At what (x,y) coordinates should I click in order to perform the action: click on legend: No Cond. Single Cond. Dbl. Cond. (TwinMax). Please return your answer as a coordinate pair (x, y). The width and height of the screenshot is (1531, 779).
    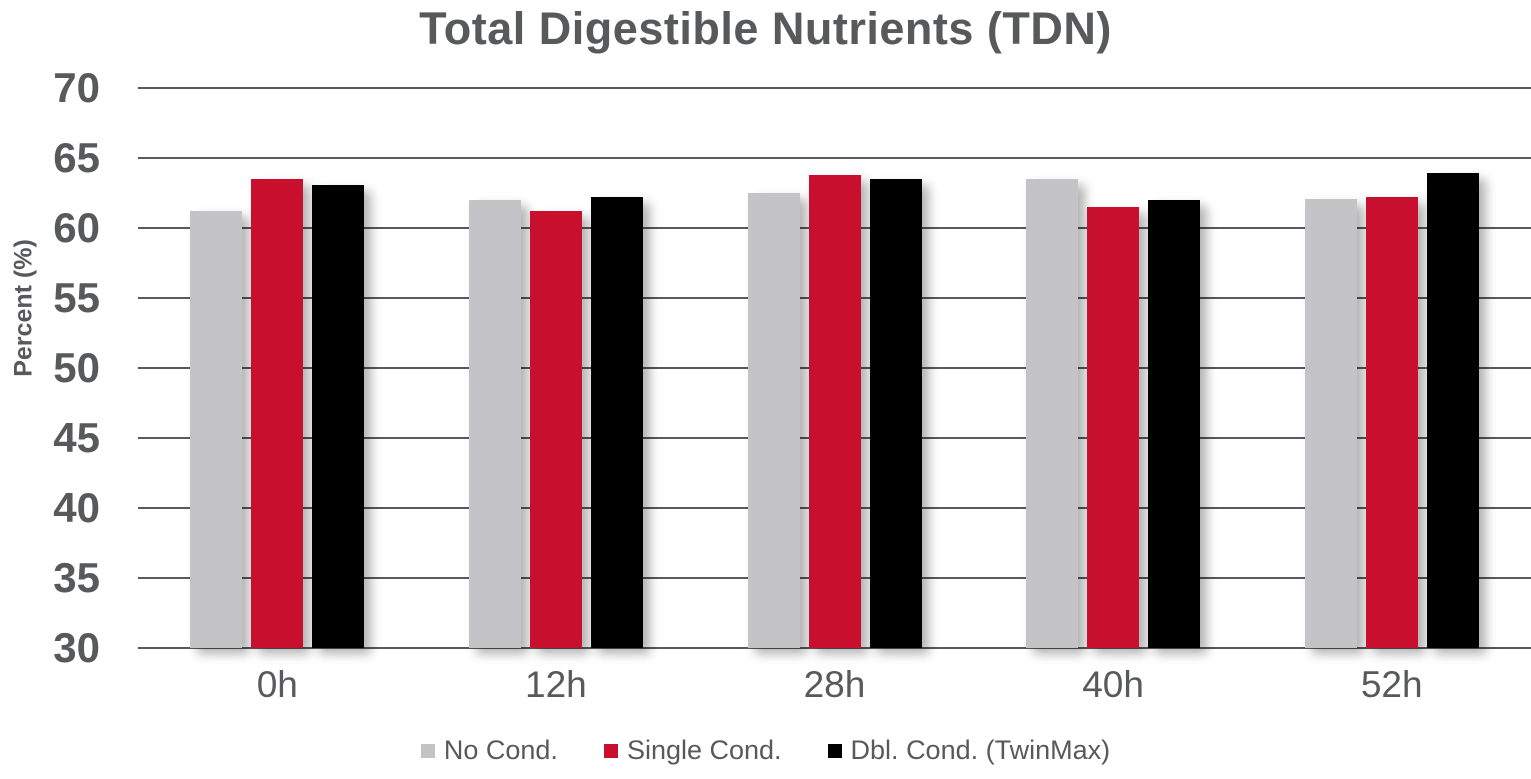
    Looking at the image, I should click on (765, 750).